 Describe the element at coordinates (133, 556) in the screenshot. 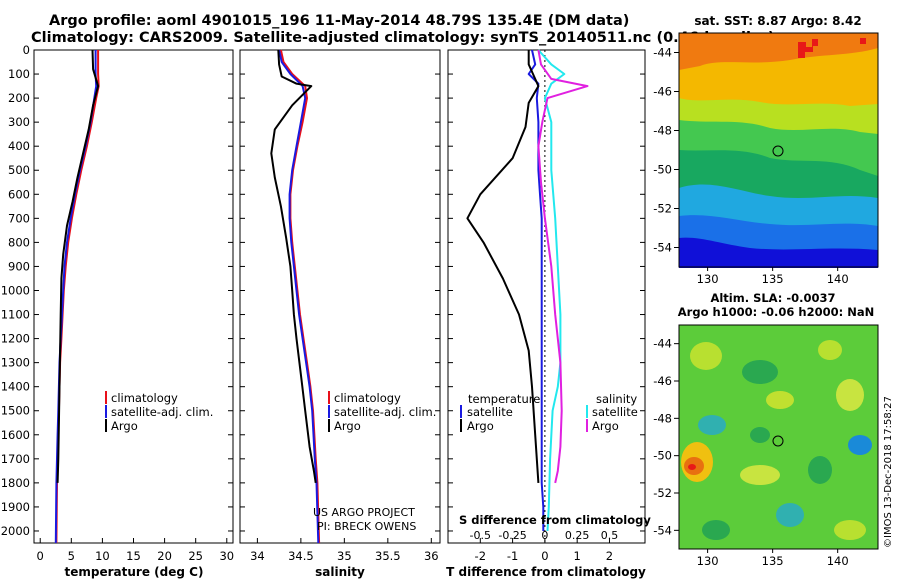

I see `x-tick-label: 15` at that location.